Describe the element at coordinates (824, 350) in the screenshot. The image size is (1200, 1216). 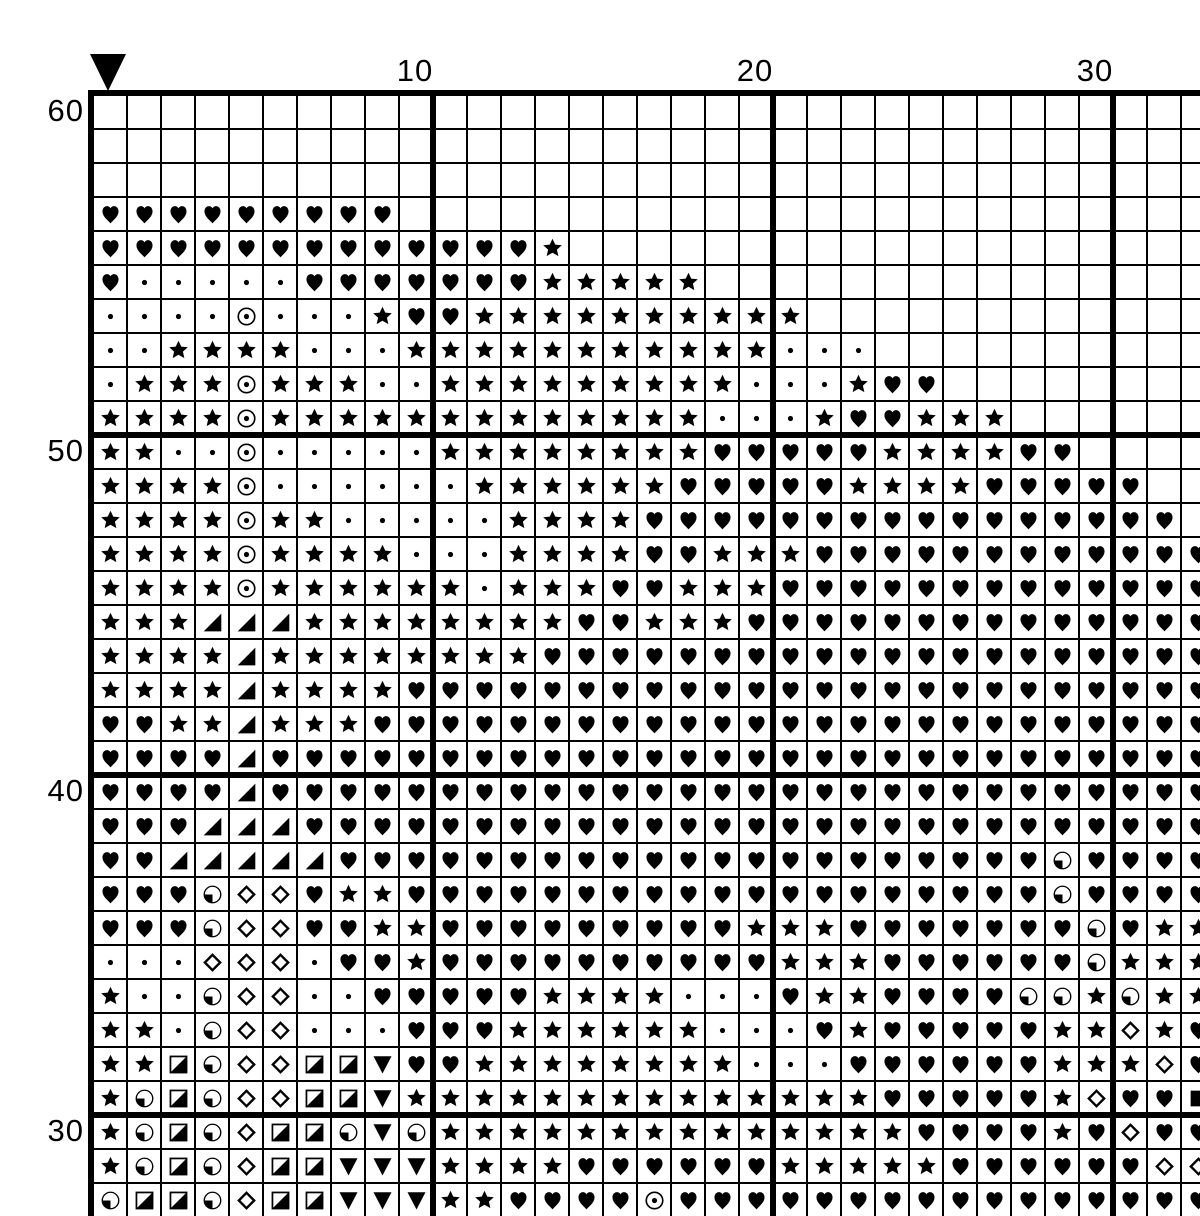
I see `dot-icon` at that location.